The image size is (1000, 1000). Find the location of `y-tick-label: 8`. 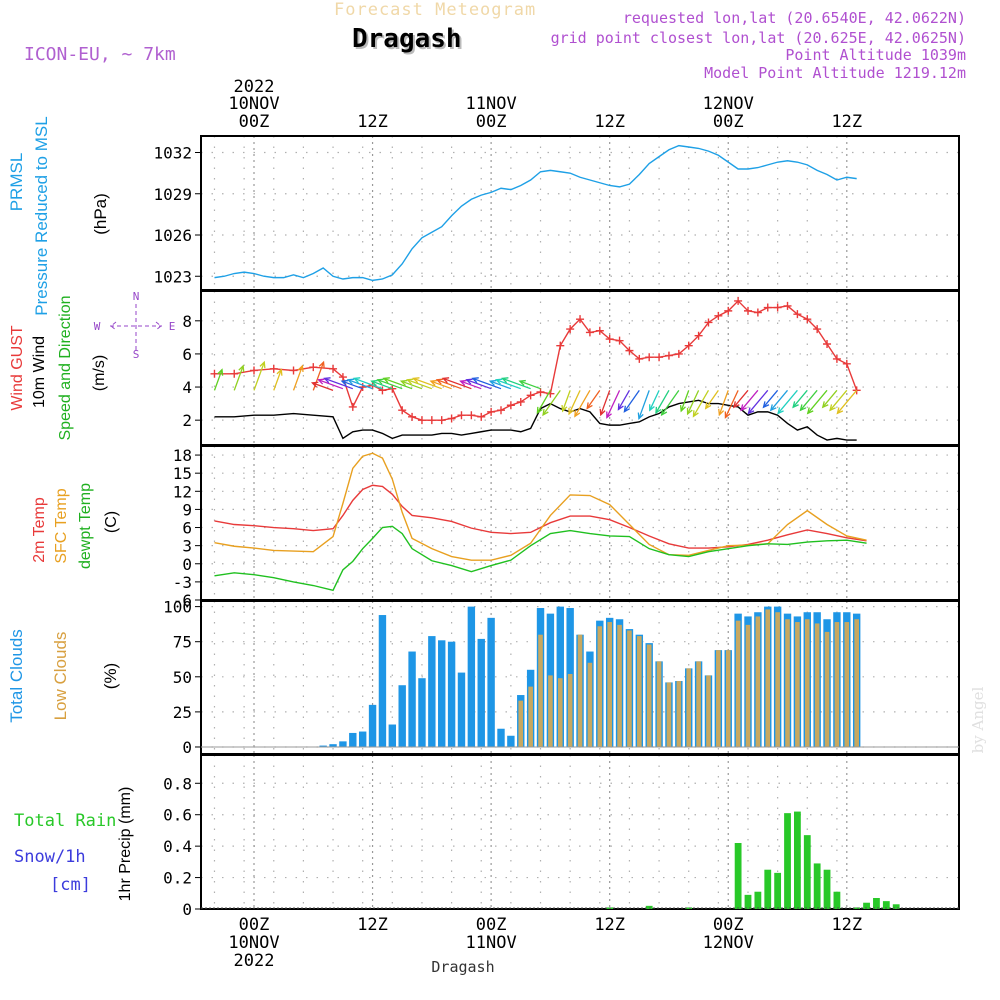

y-tick-label: 8 is located at coordinates (187, 321).